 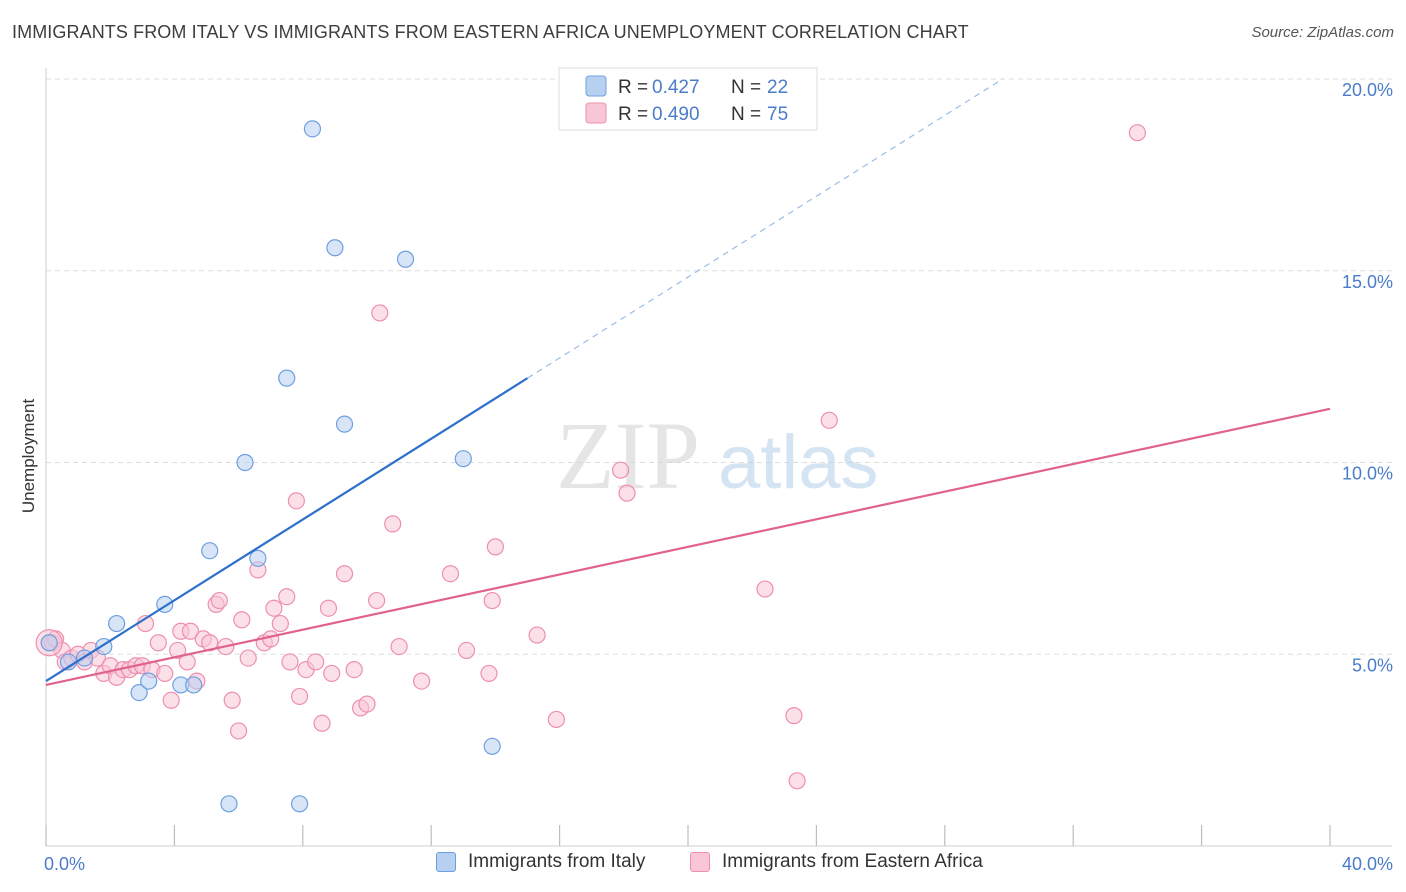 I want to click on legend-italy-r-label: R =, so click(x=633, y=87).